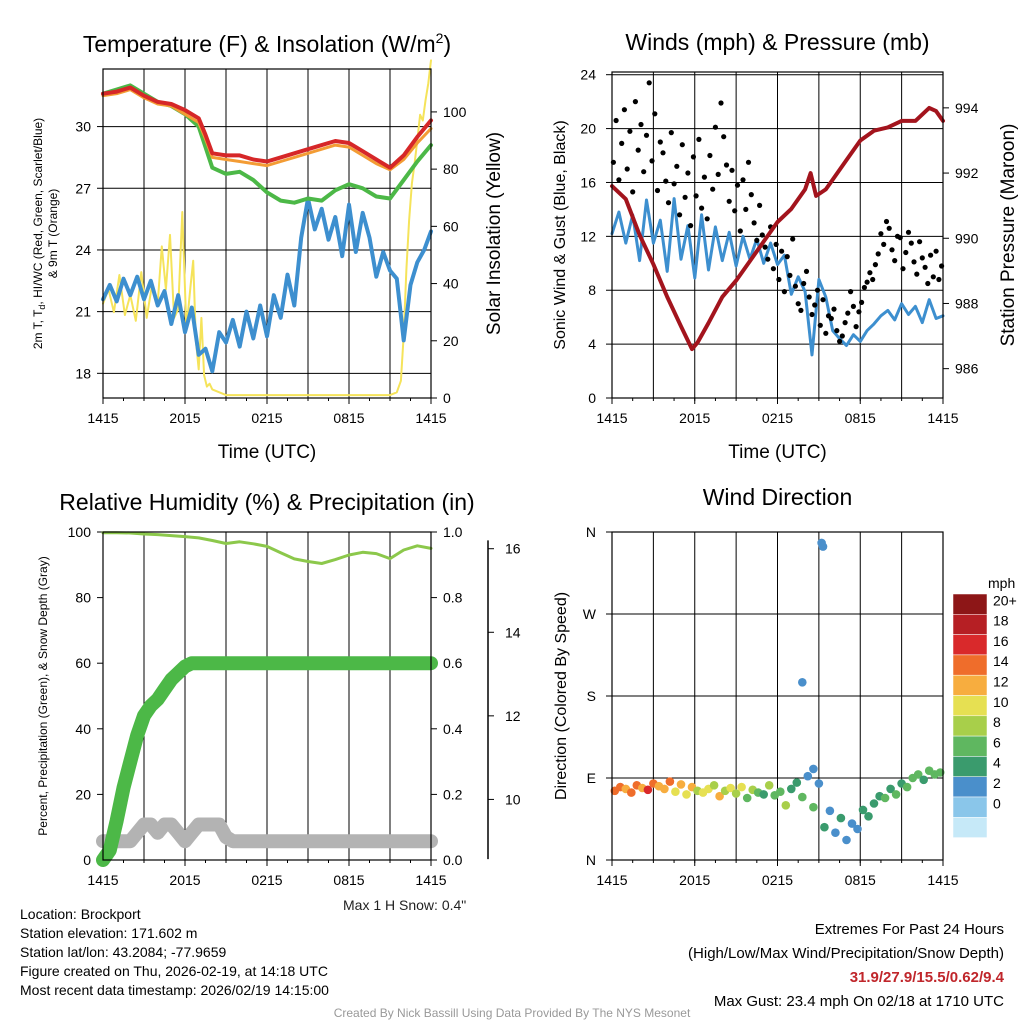  Describe the element at coordinates (453, 860) in the screenshot. I see `y2-tick-label: 0.0` at that location.